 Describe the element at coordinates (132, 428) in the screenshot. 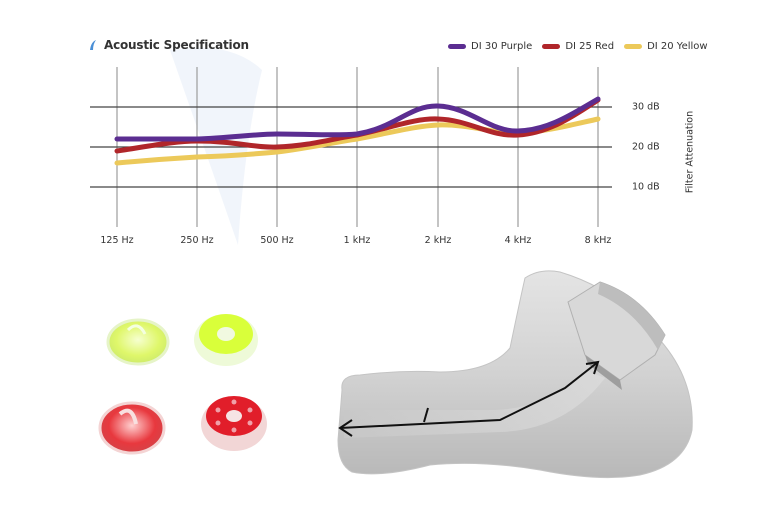

I see `red-filter-side` at that location.